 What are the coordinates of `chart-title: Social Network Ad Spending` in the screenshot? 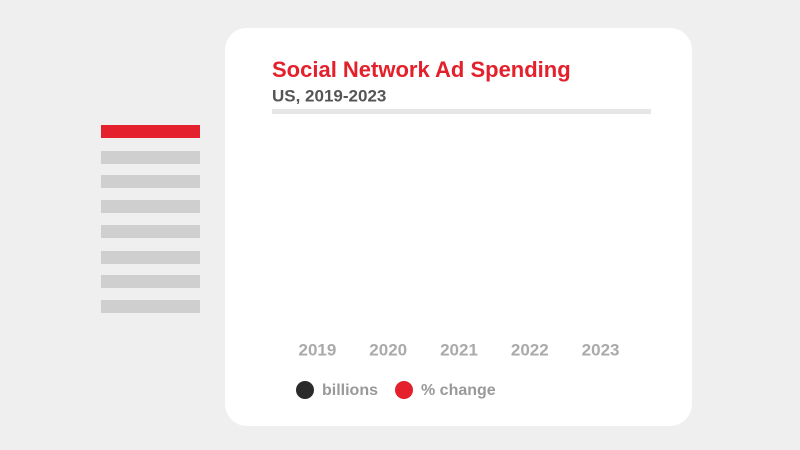 It's located at (421, 69).